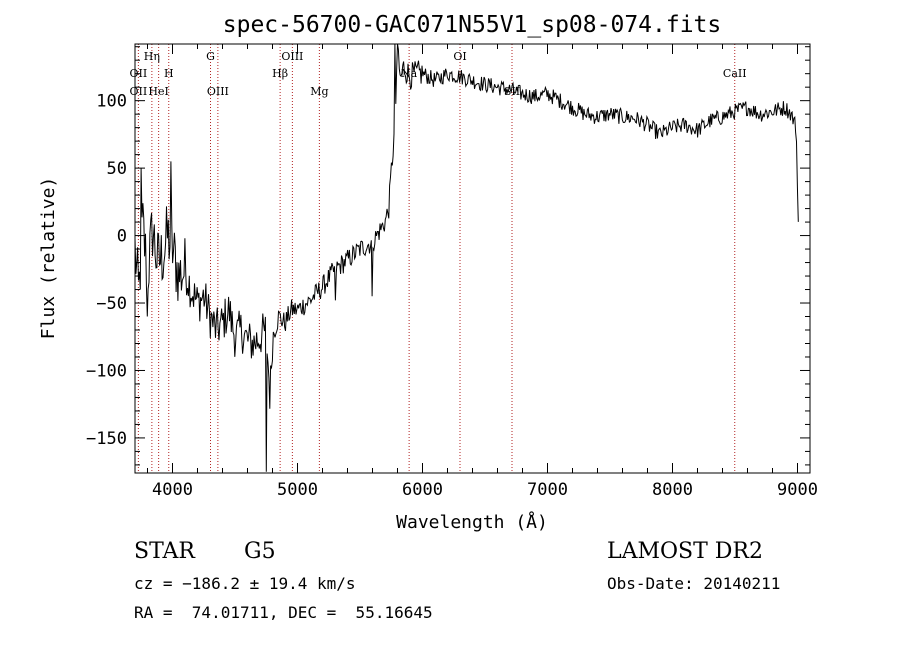  What do you see at coordinates (111, 304) in the screenshot?
I see `y-tick-label: −50` at bounding box center [111, 304].